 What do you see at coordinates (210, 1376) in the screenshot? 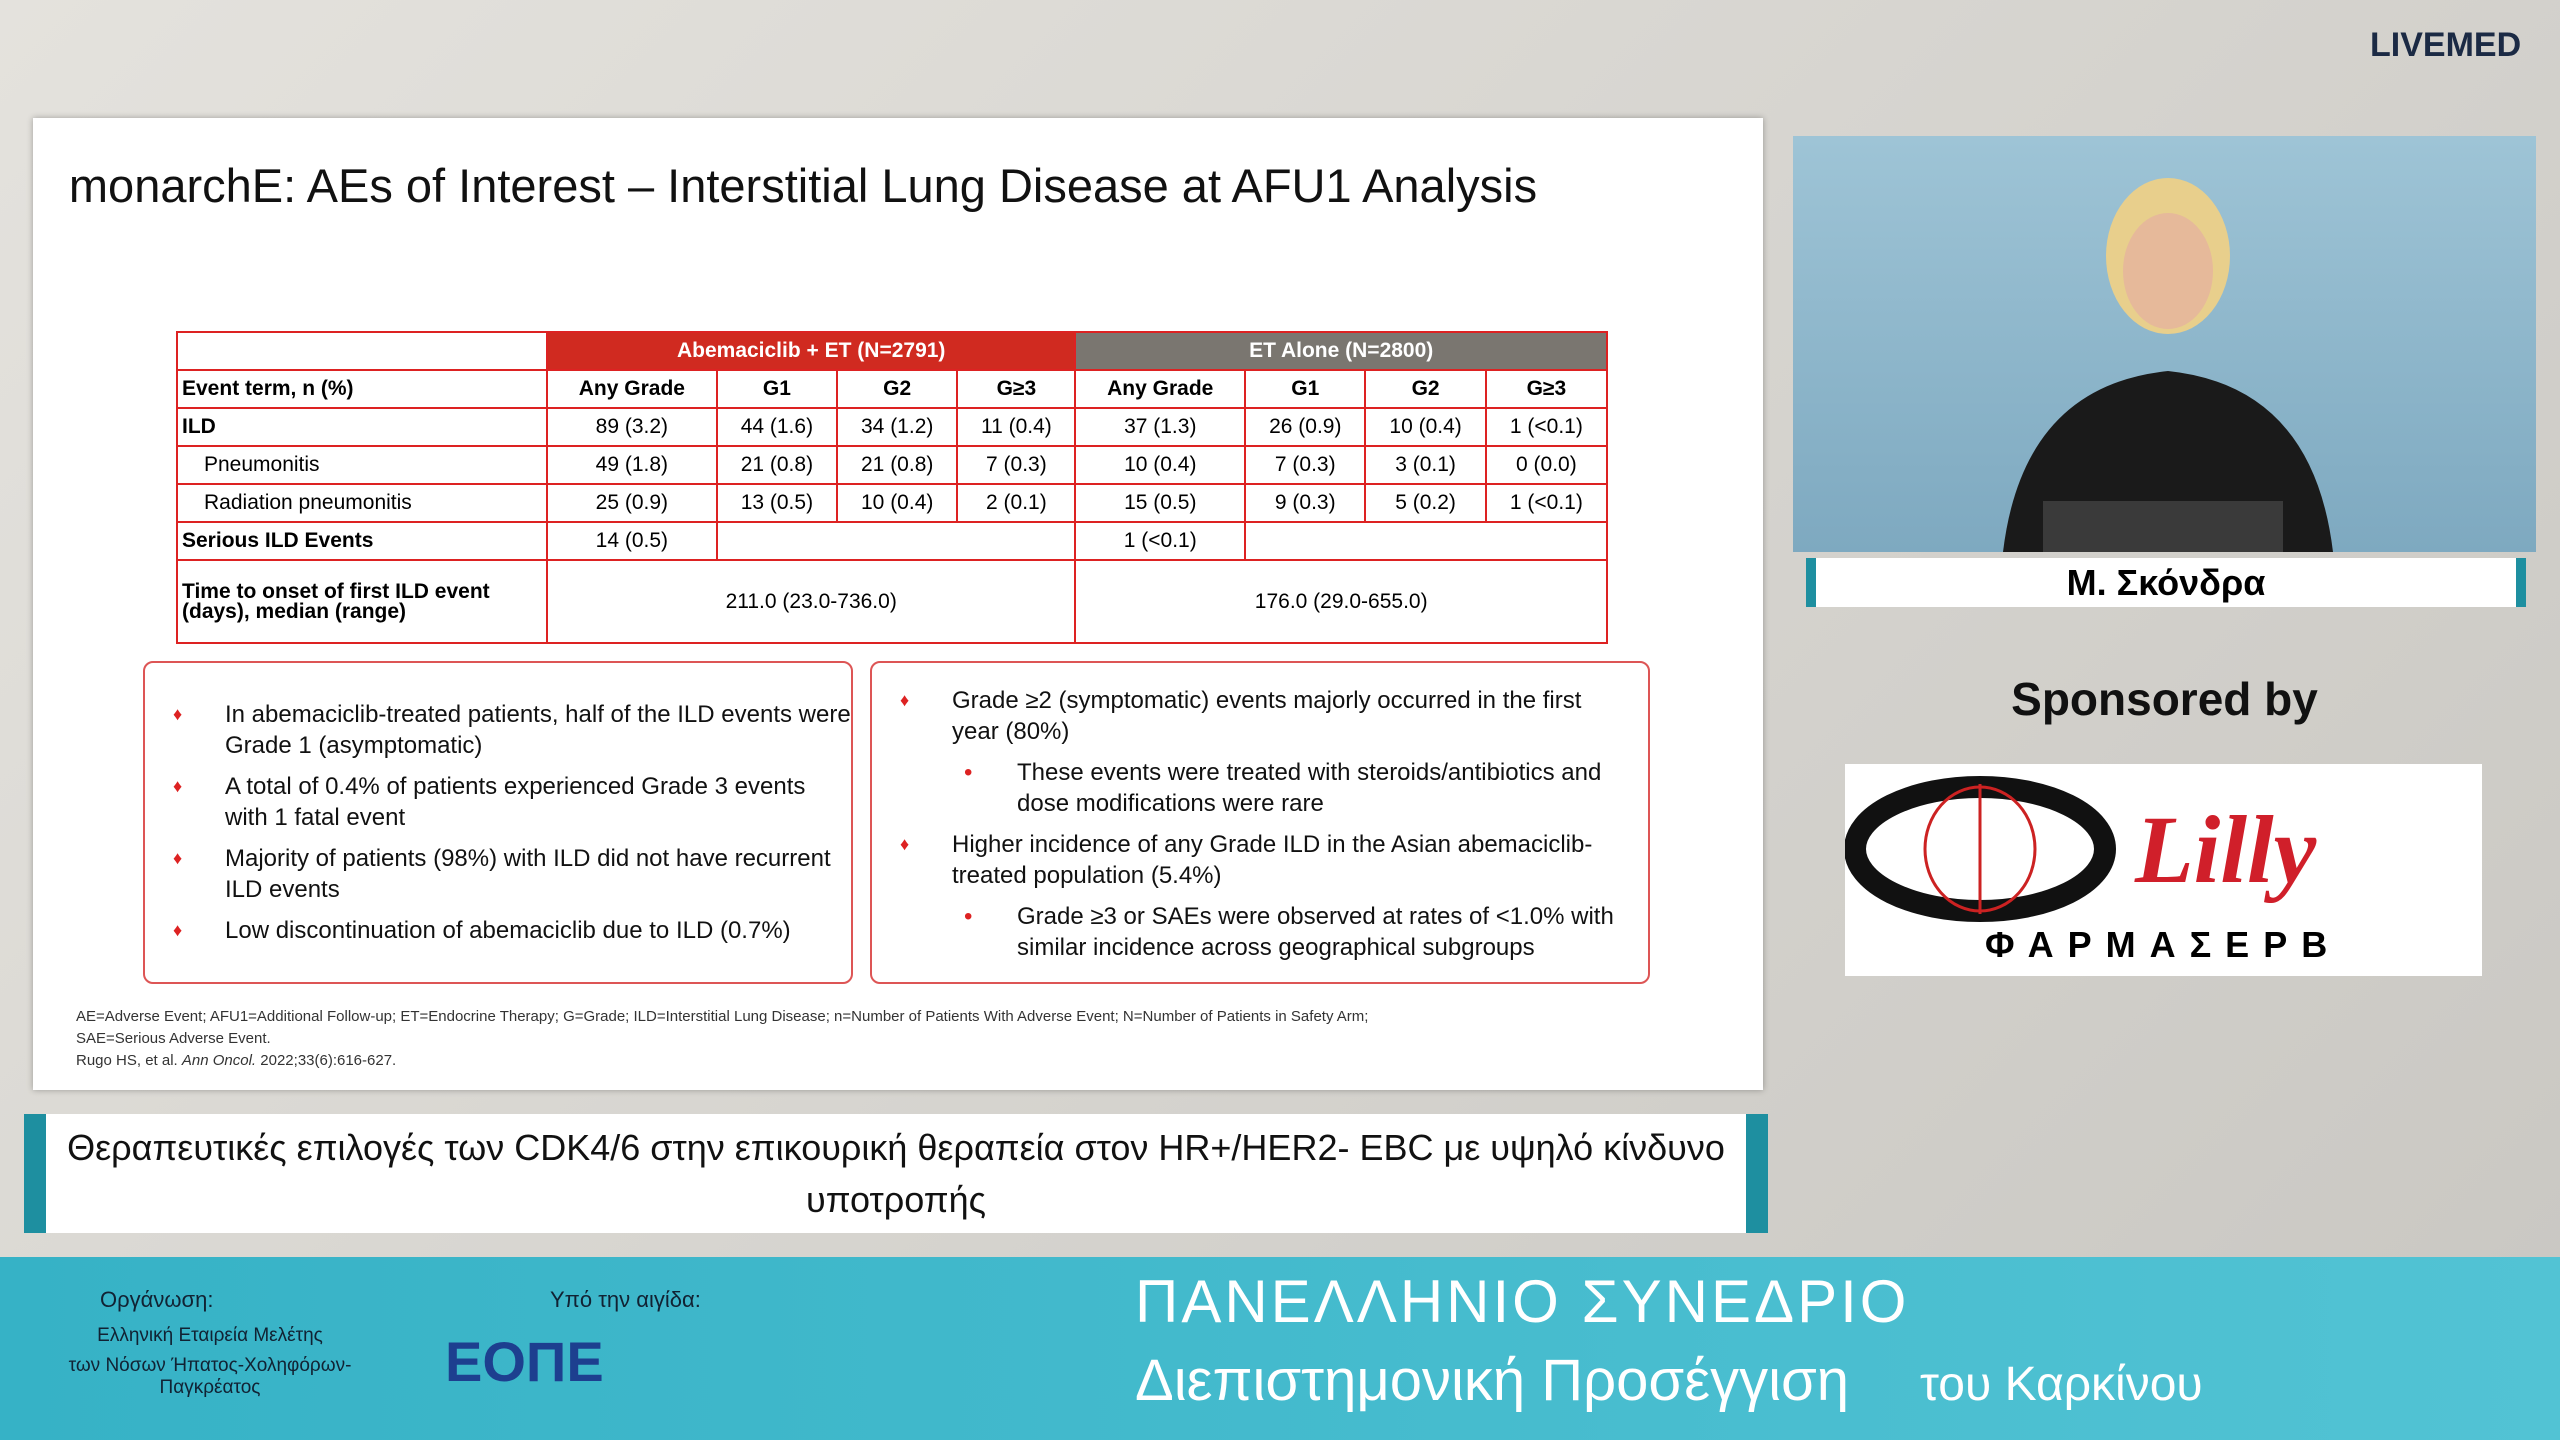
I see `organizer: των Νόσων Ήπατος-Χοληφόρων-Παγκρέατος` at bounding box center [210, 1376].